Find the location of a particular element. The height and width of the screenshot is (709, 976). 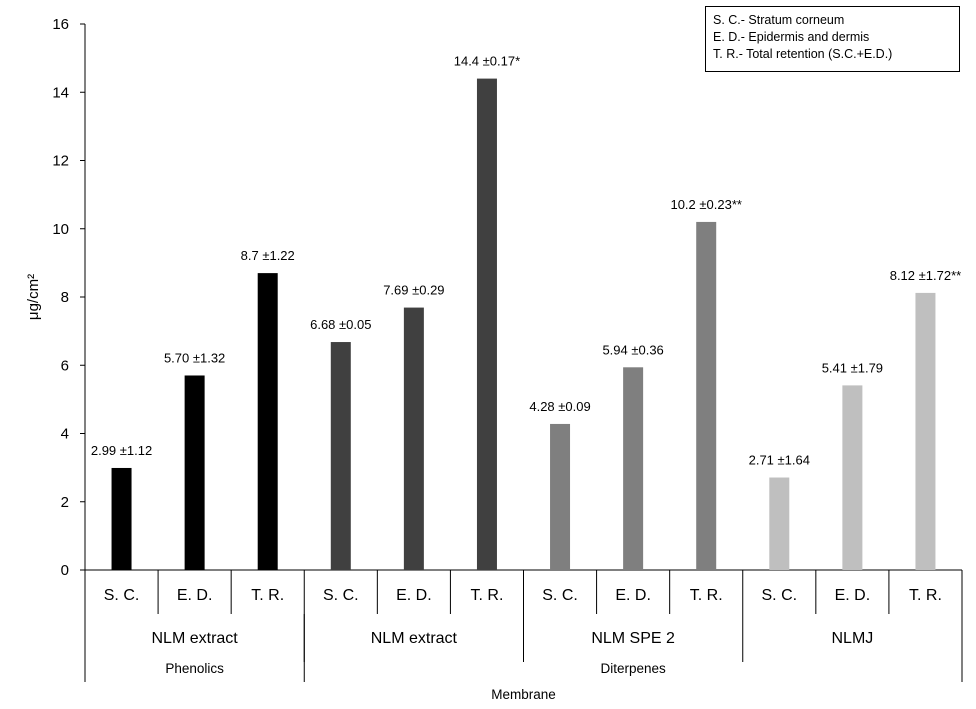

bar-value-label: 5.41 ±1.79 is located at coordinates (852, 367).